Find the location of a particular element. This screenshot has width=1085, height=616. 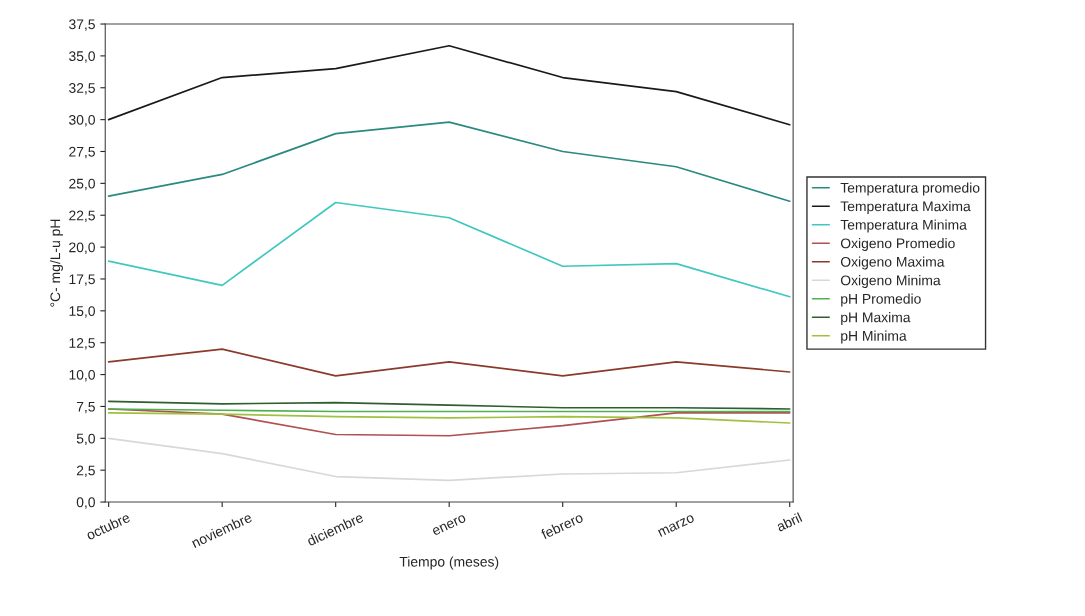

x-tick-label: abril is located at coordinates (789, 522).